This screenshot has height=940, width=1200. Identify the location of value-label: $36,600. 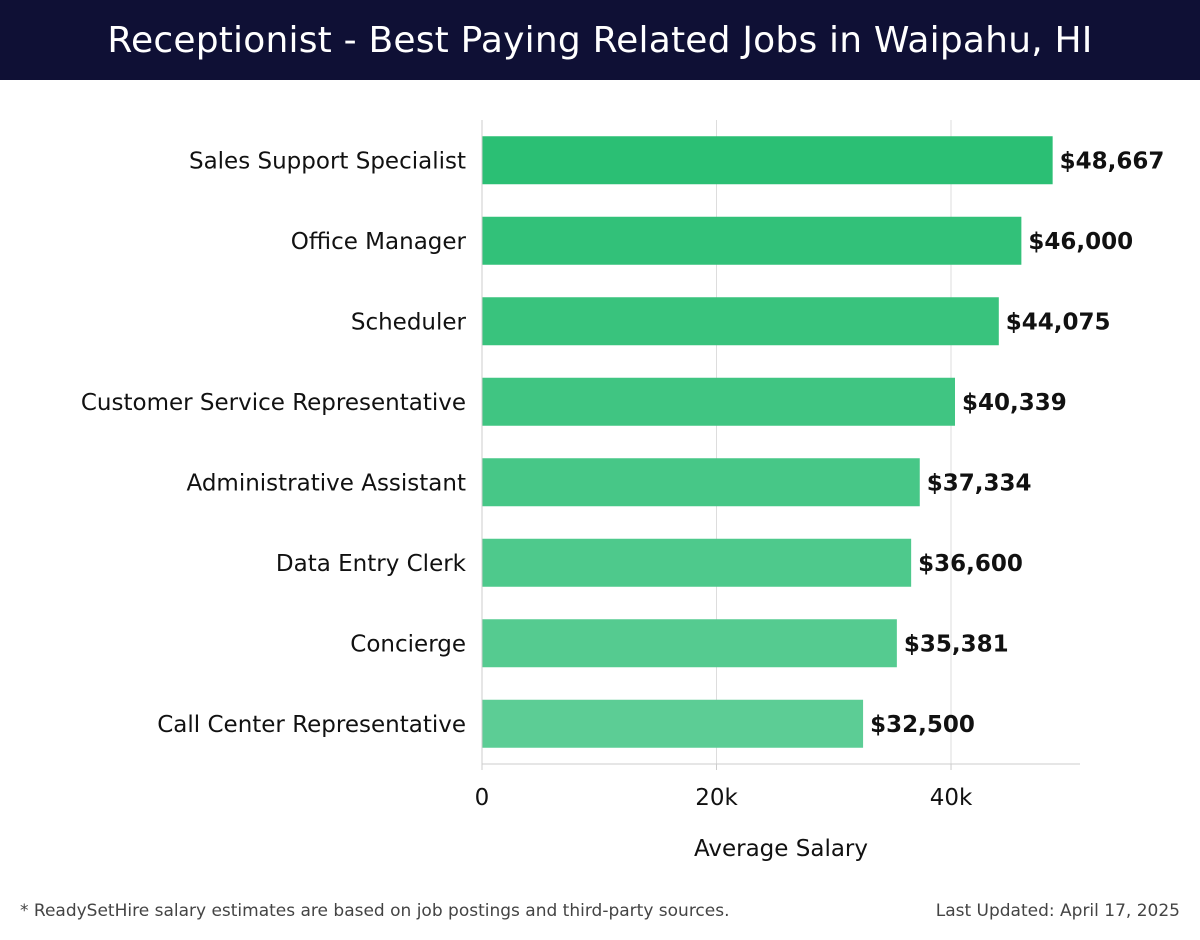
(970, 564).